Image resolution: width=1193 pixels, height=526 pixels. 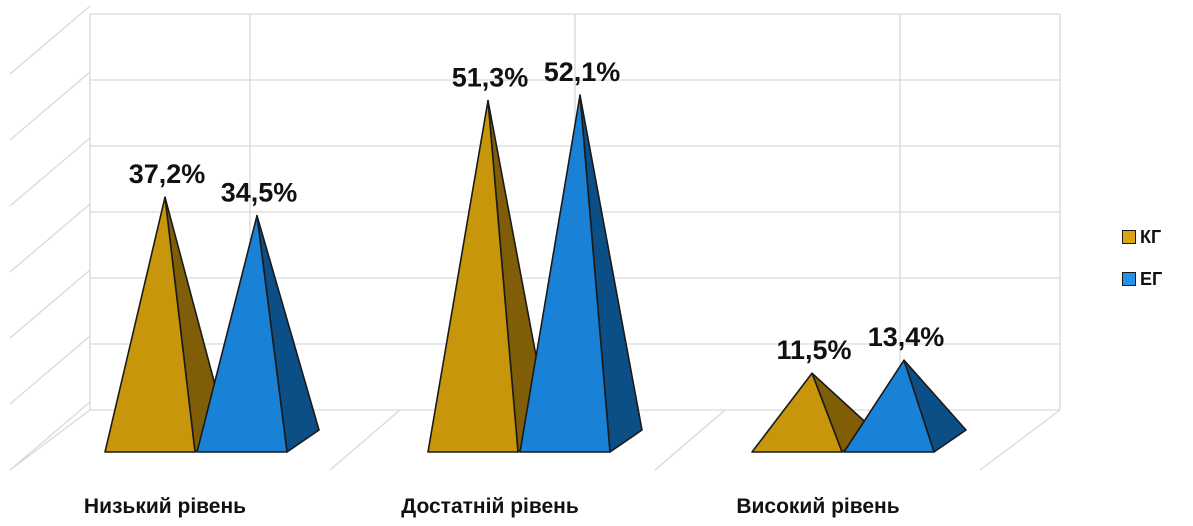 I want to click on value-label-kg-2: 51,3%, so click(x=490, y=78).